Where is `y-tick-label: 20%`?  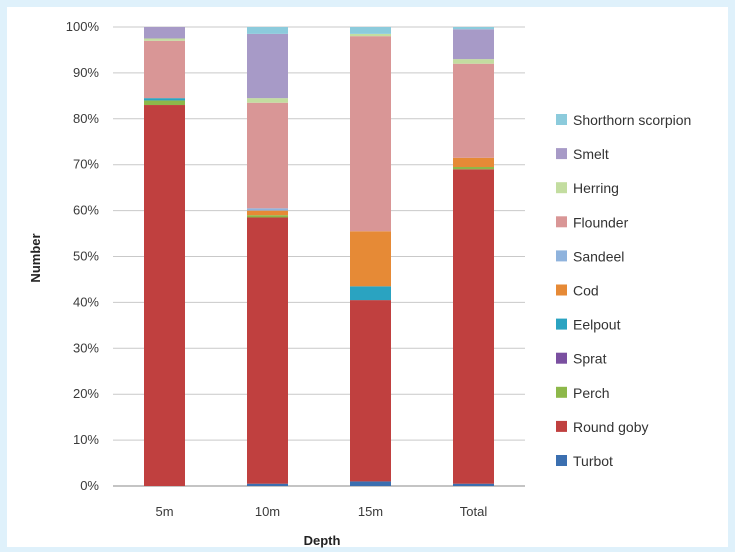
y-tick-label: 20% is located at coordinates (86, 393).